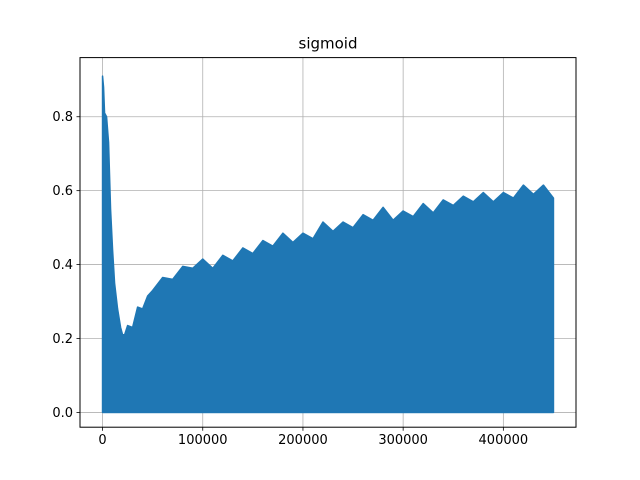 This screenshot has height=480, width=640. What do you see at coordinates (62, 413) in the screenshot?
I see `y-tick-label: 0.0` at bounding box center [62, 413].